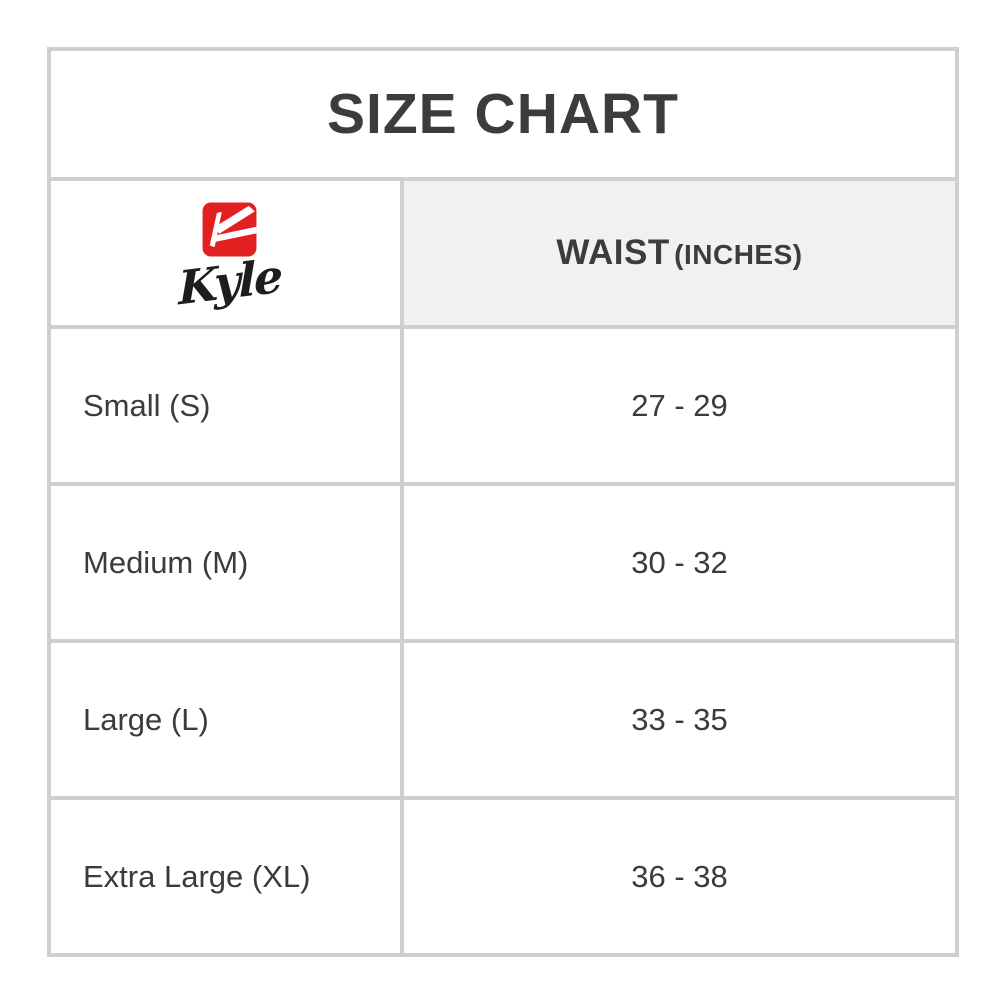 The height and width of the screenshot is (1000, 1000). What do you see at coordinates (225, 876) in the screenshot?
I see `size-label: Extra Large (XL)` at bounding box center [225, 876].